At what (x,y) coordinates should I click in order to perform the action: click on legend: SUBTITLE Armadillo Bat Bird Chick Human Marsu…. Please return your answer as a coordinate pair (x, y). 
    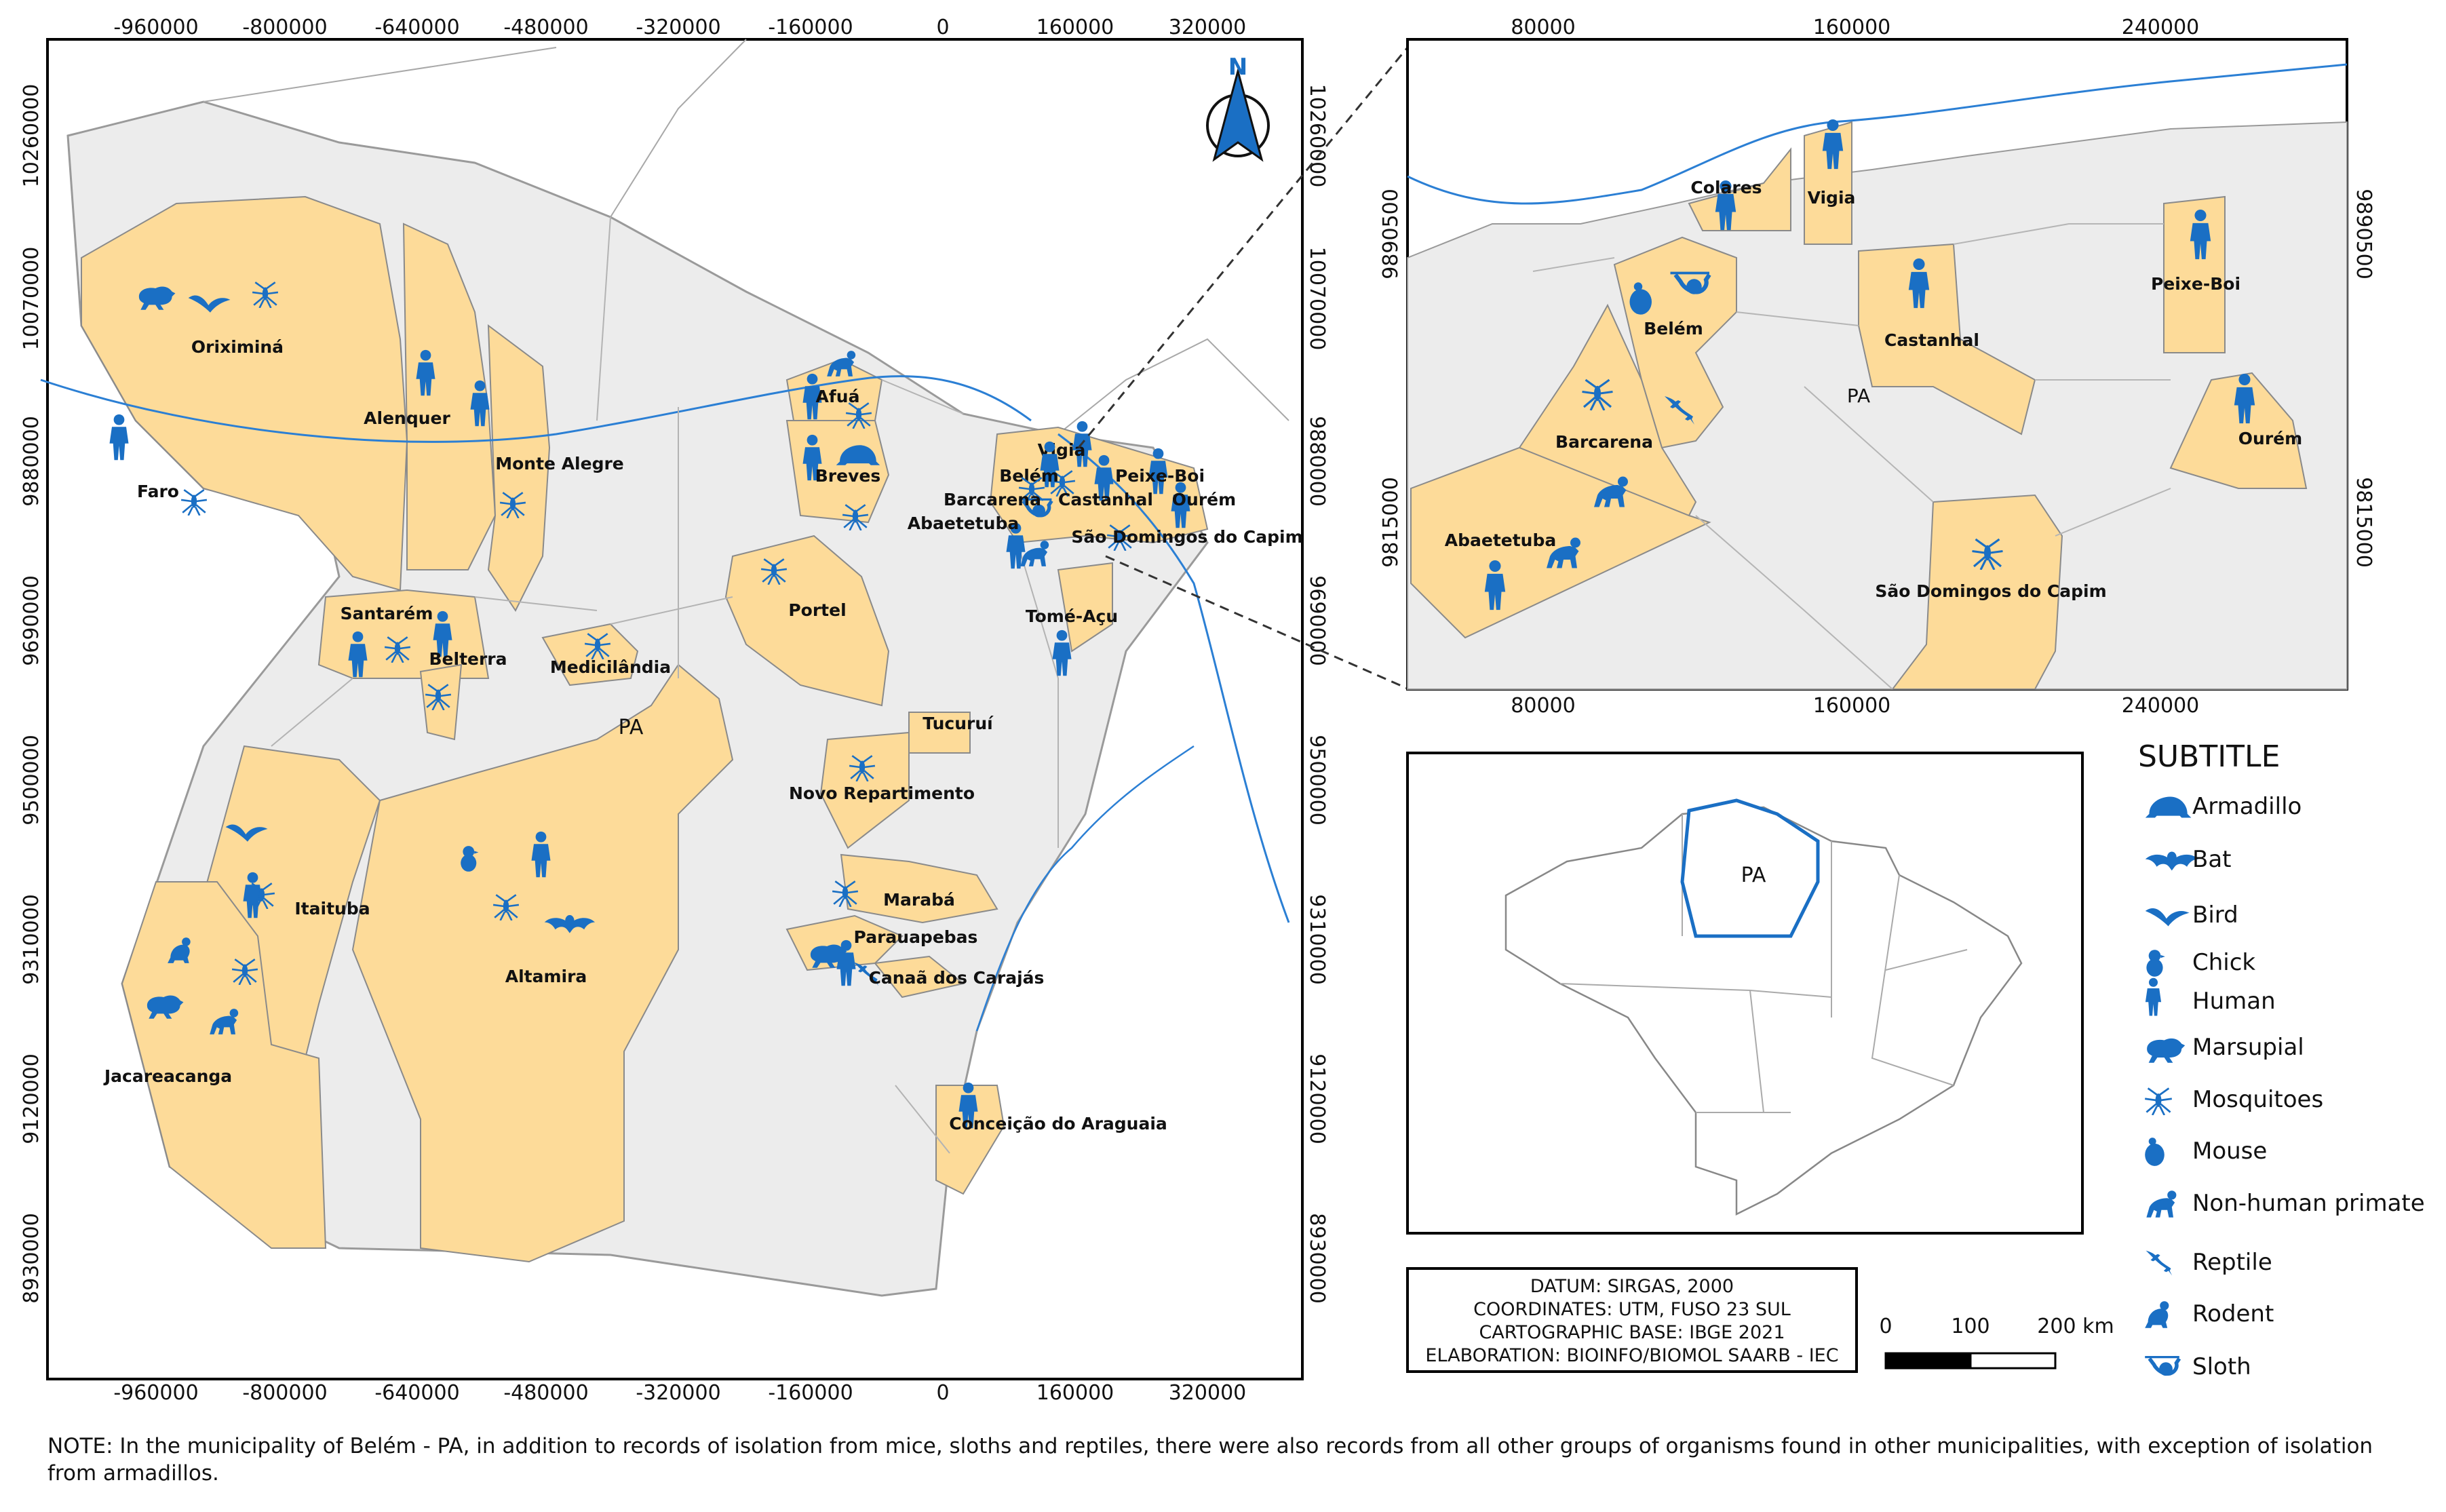
    Looking at the image, I should click on (2281, 1059).